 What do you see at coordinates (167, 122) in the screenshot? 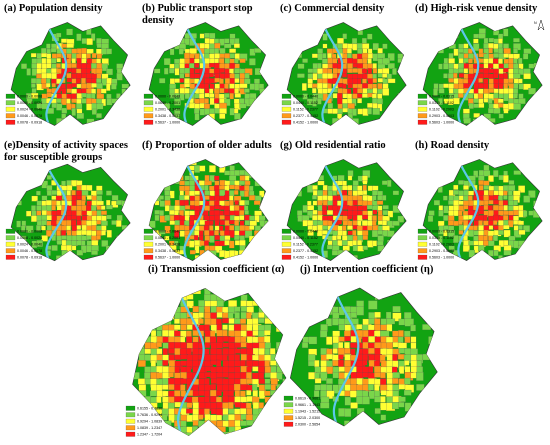
I see `legend-label: 0.5637 - 1.0000` at bounding box center [167, 122].